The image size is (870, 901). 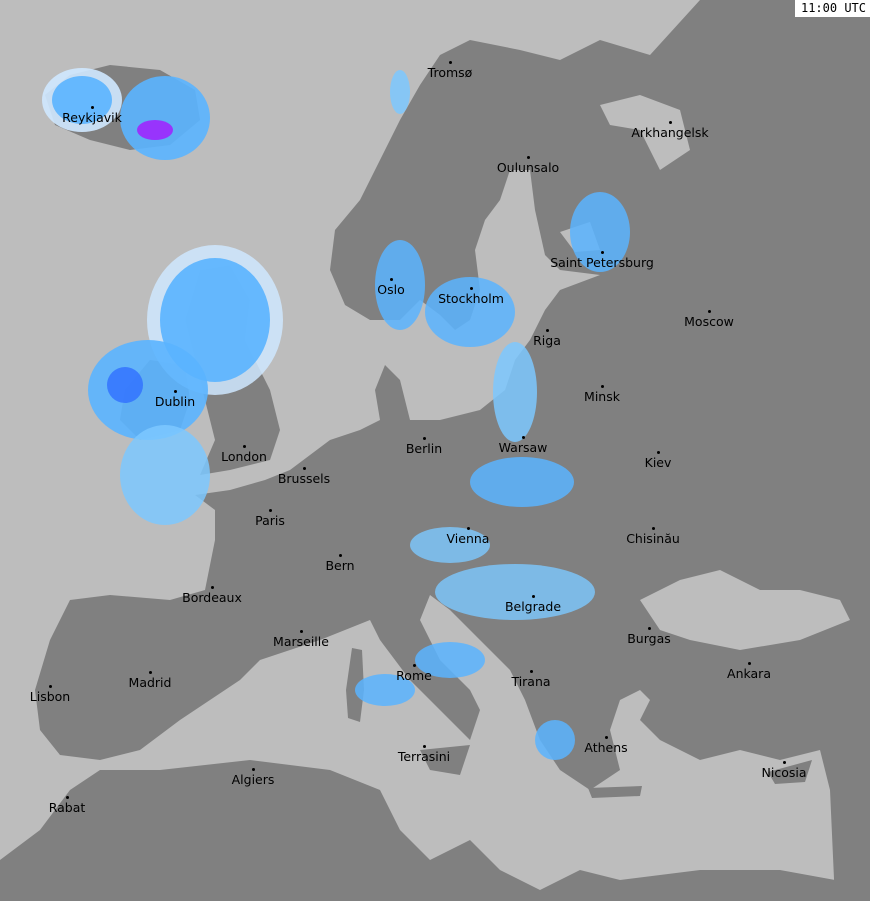 I want to click on city-label: Ankara, so click(x=749, y=673).